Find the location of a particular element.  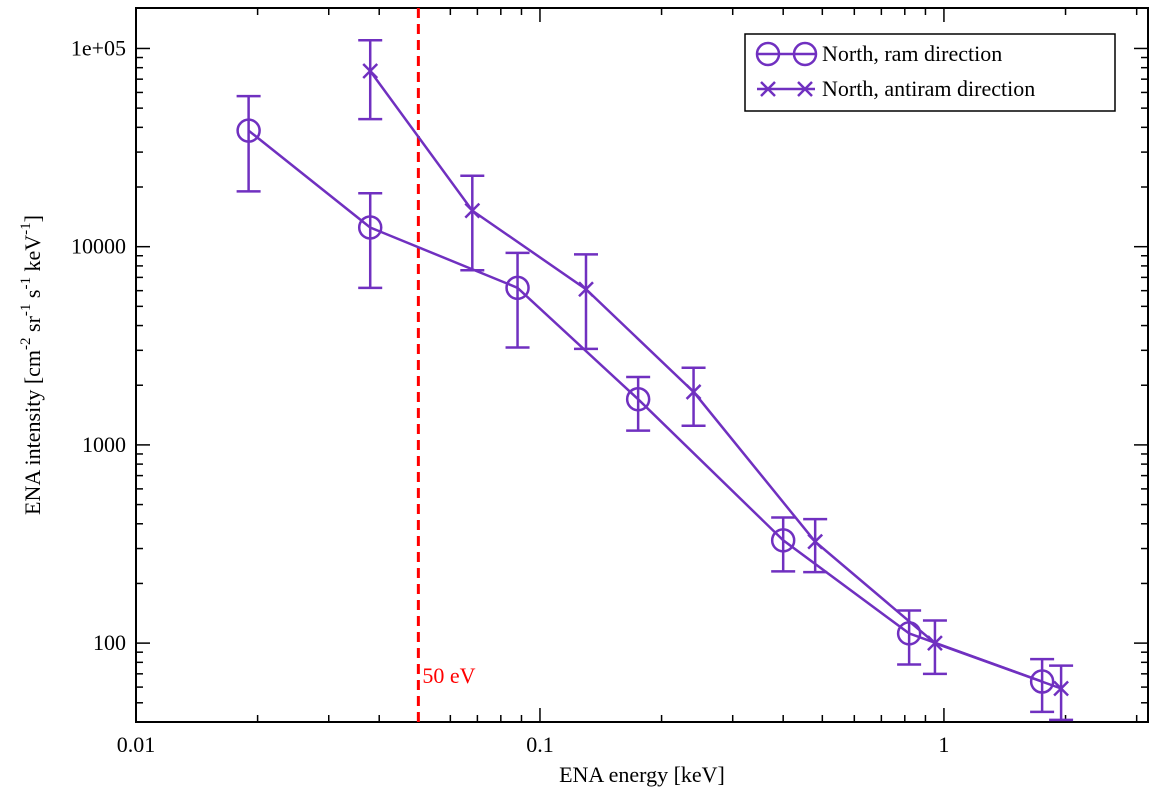

annotations: 50 eV is located at coordinates (446, 365).